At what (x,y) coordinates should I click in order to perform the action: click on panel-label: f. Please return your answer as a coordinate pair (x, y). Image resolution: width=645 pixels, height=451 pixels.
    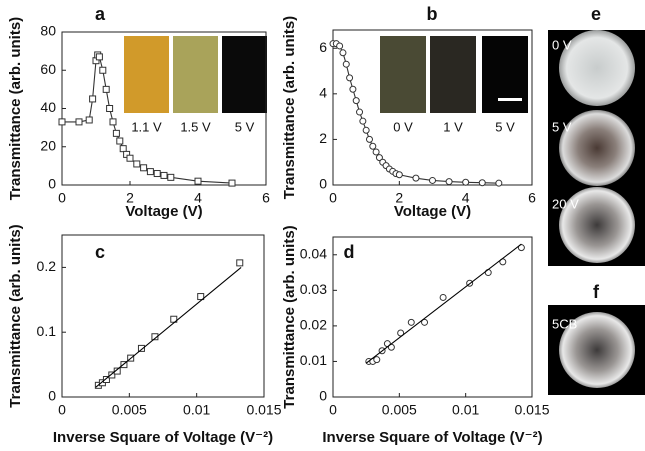
    Looking at the image, I should click on (596, 292).